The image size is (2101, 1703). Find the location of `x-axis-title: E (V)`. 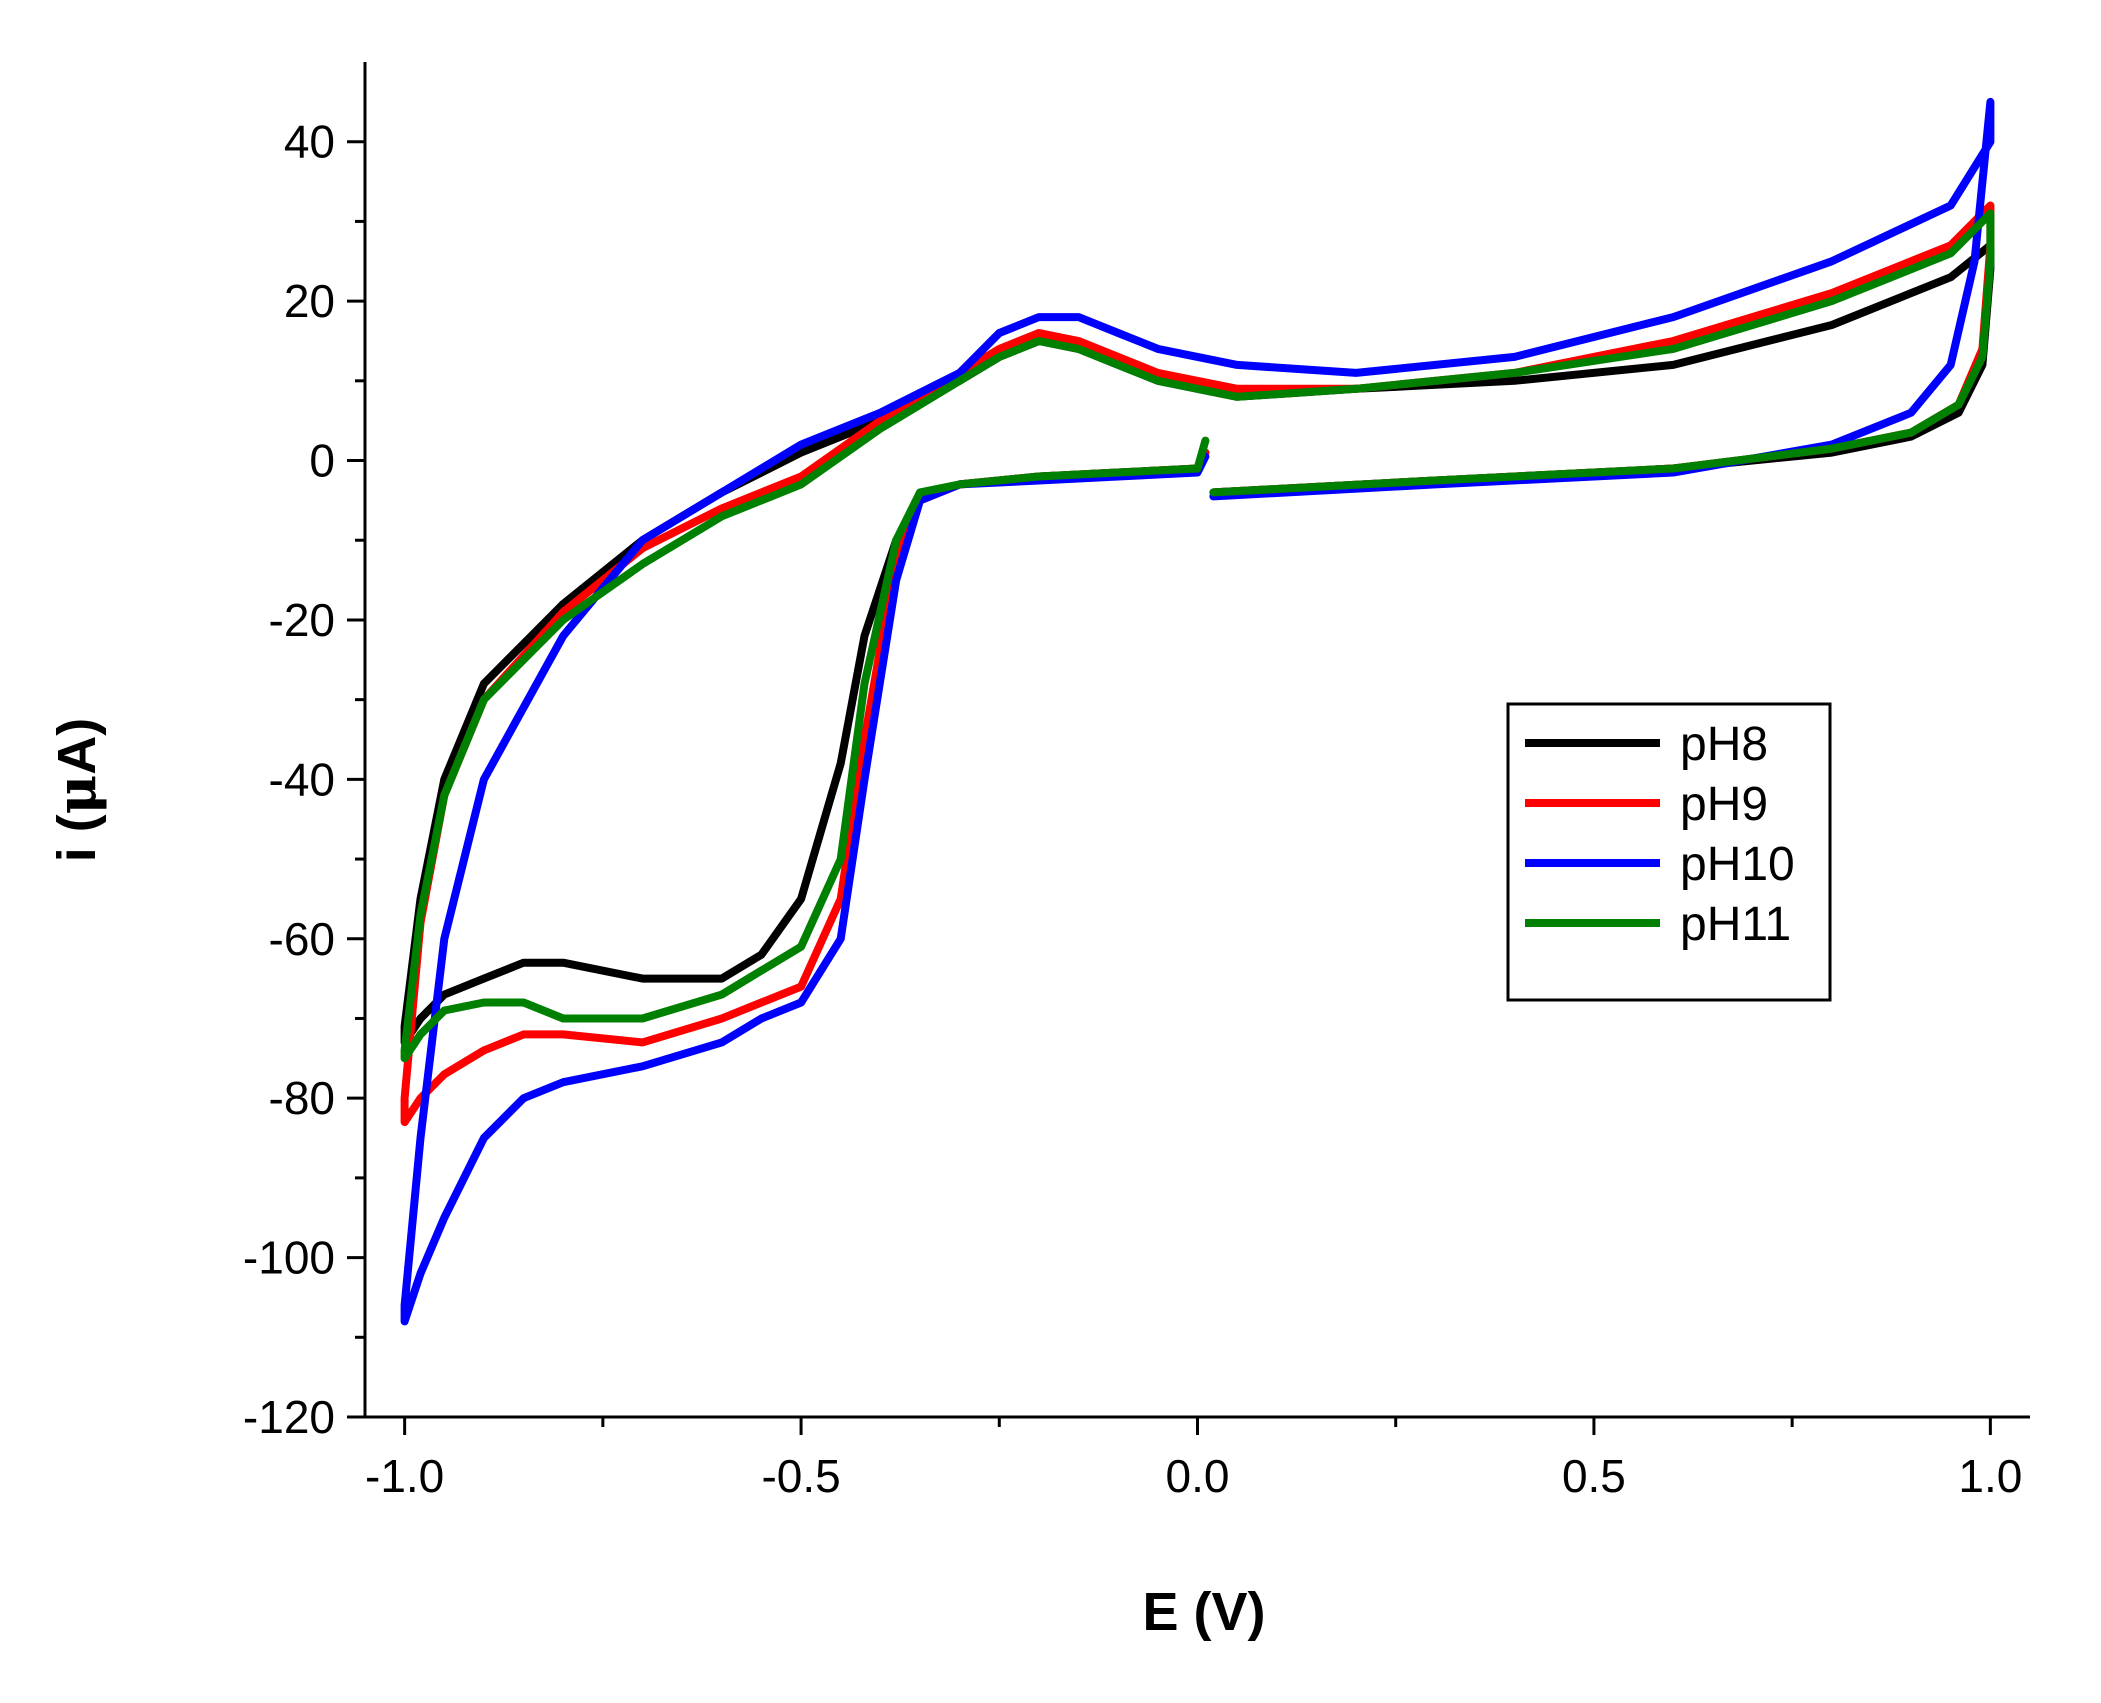

x-axis-title: E (V) is located at coordinates (1203, 1612).